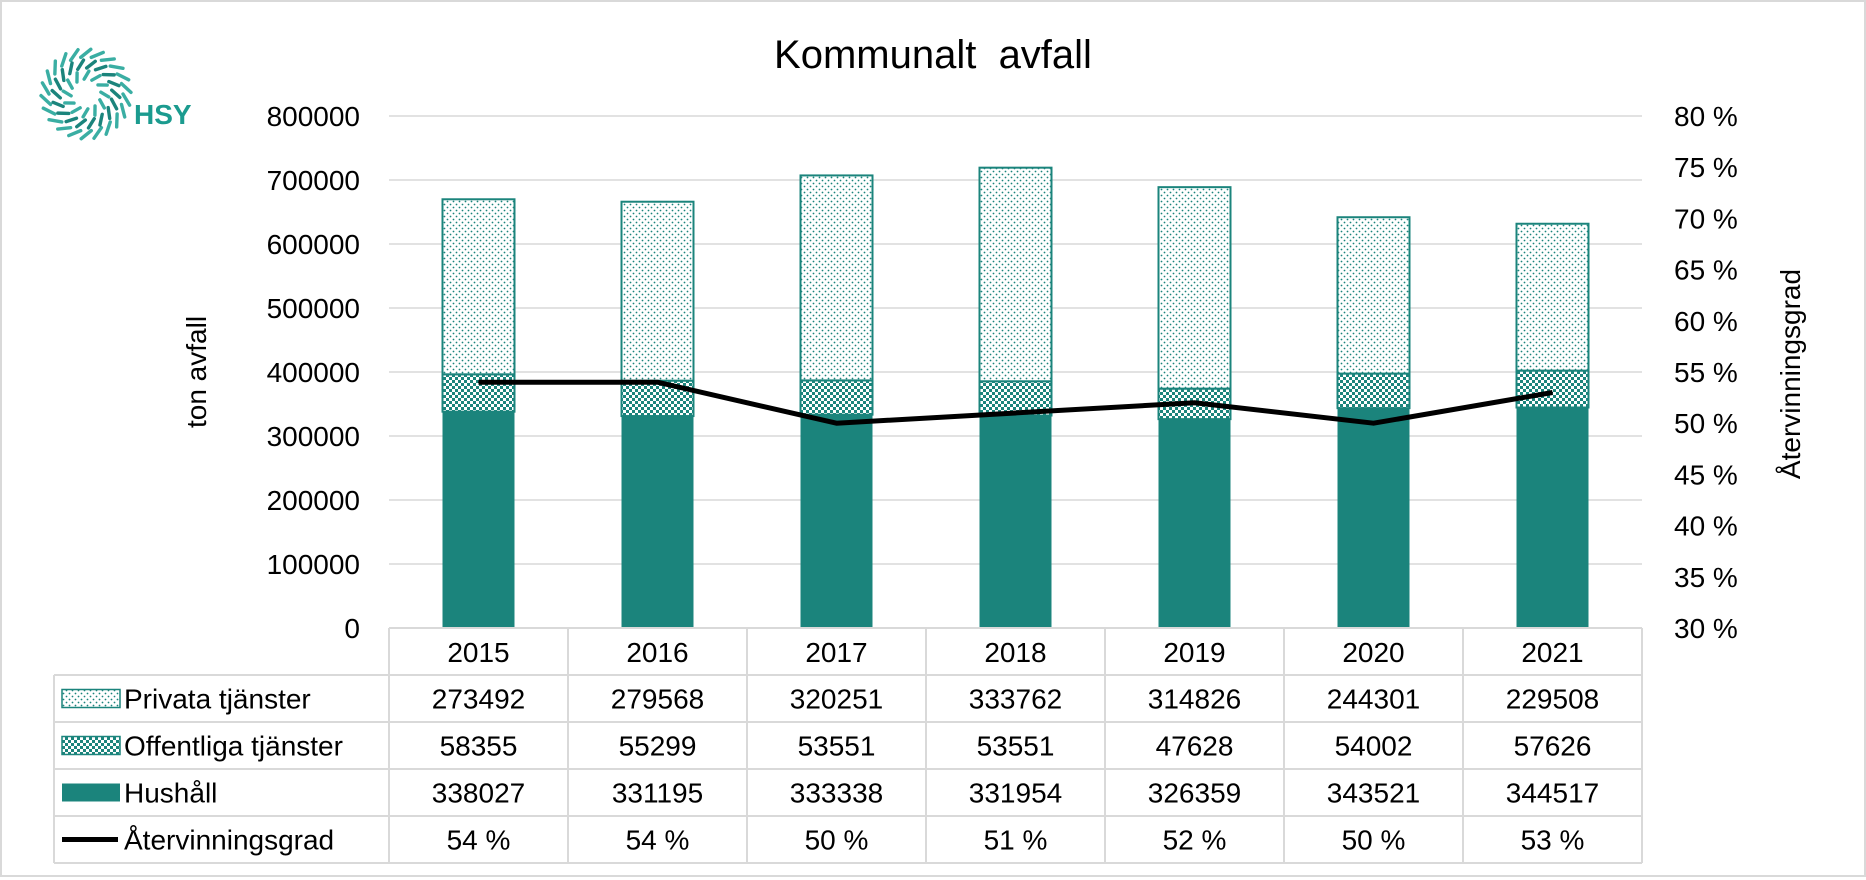 This screenshot has width=1866, height=880. What do you see at coordinates (1706, 474) in the screenshot?
I see `y2-tick-label: 45 %` at bounding box center [1706, 474].